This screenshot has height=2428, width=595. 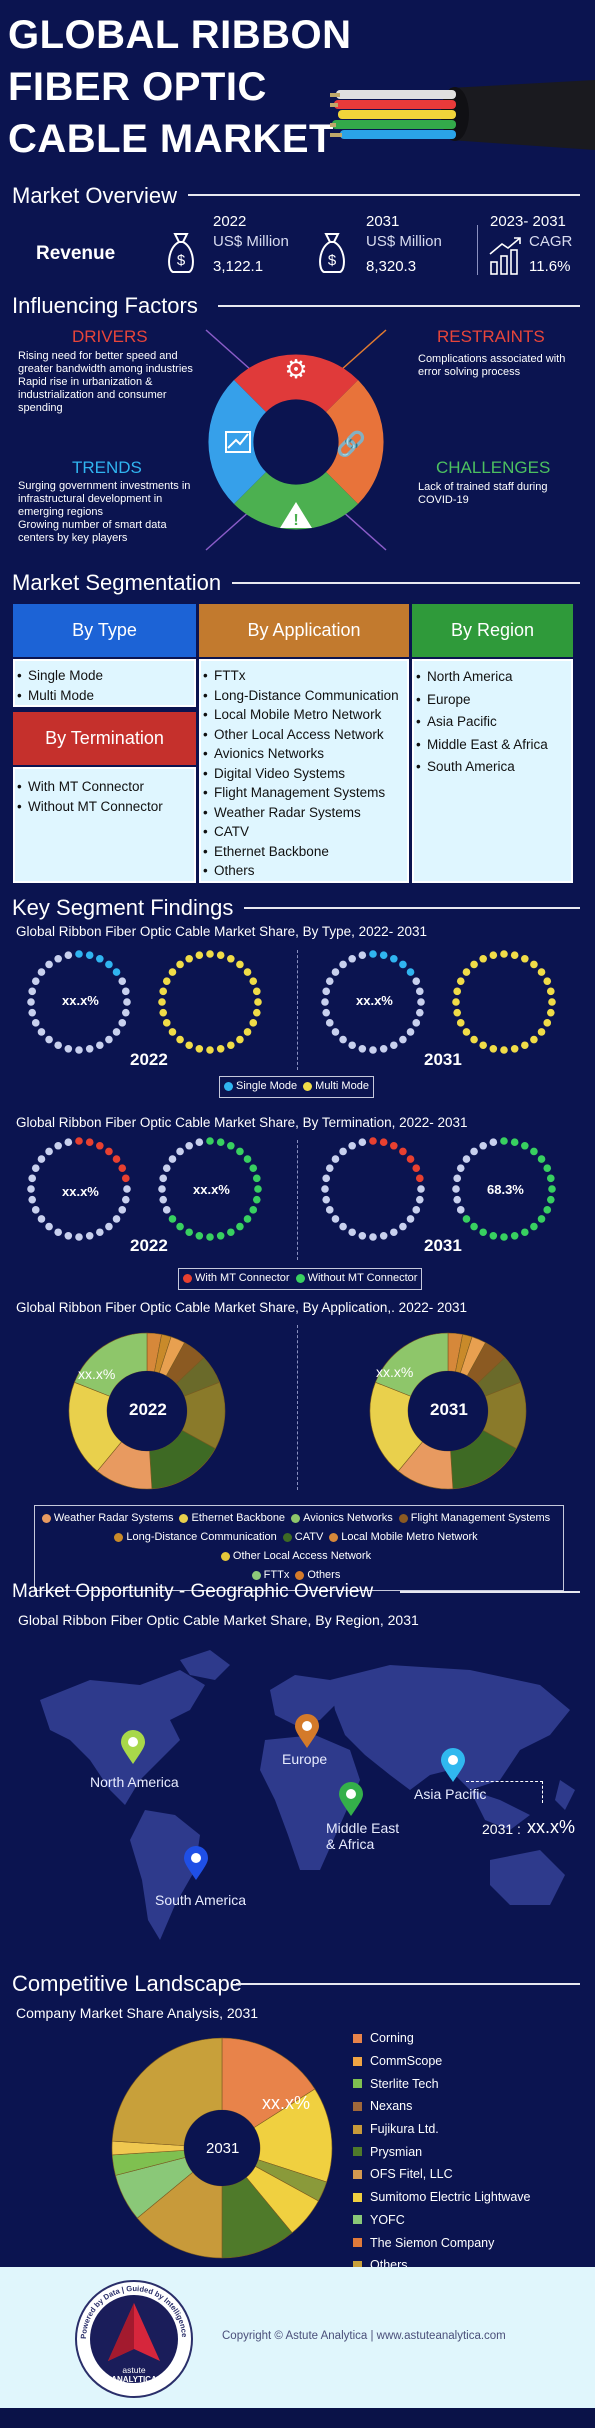 I want to click on region-item: Middle East & Africa, so click(x=492, y=745).